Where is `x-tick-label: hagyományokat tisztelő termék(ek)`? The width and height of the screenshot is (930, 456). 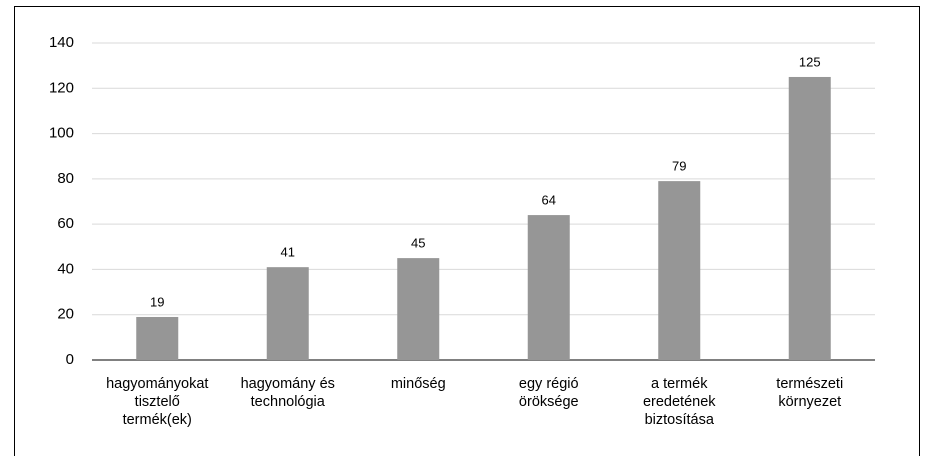 x-tick-label: hagyományokat tisztelő termék(ek) is located at coordinates (157, 402).